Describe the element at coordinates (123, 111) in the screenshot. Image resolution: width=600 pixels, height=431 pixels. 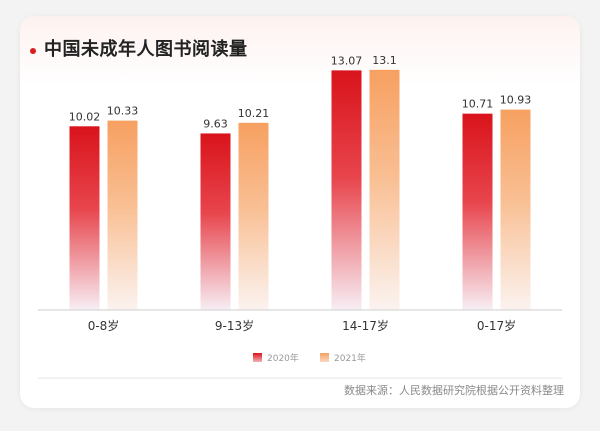
I see `data-label: 10.33` at that location.